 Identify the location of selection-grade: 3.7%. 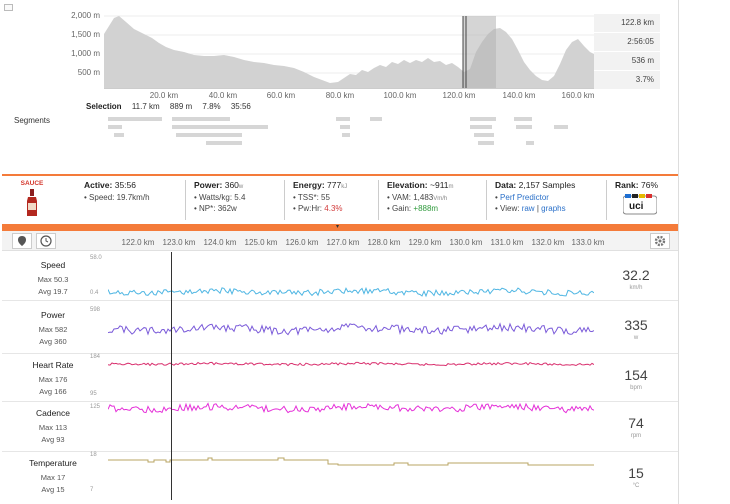
(627, 80).